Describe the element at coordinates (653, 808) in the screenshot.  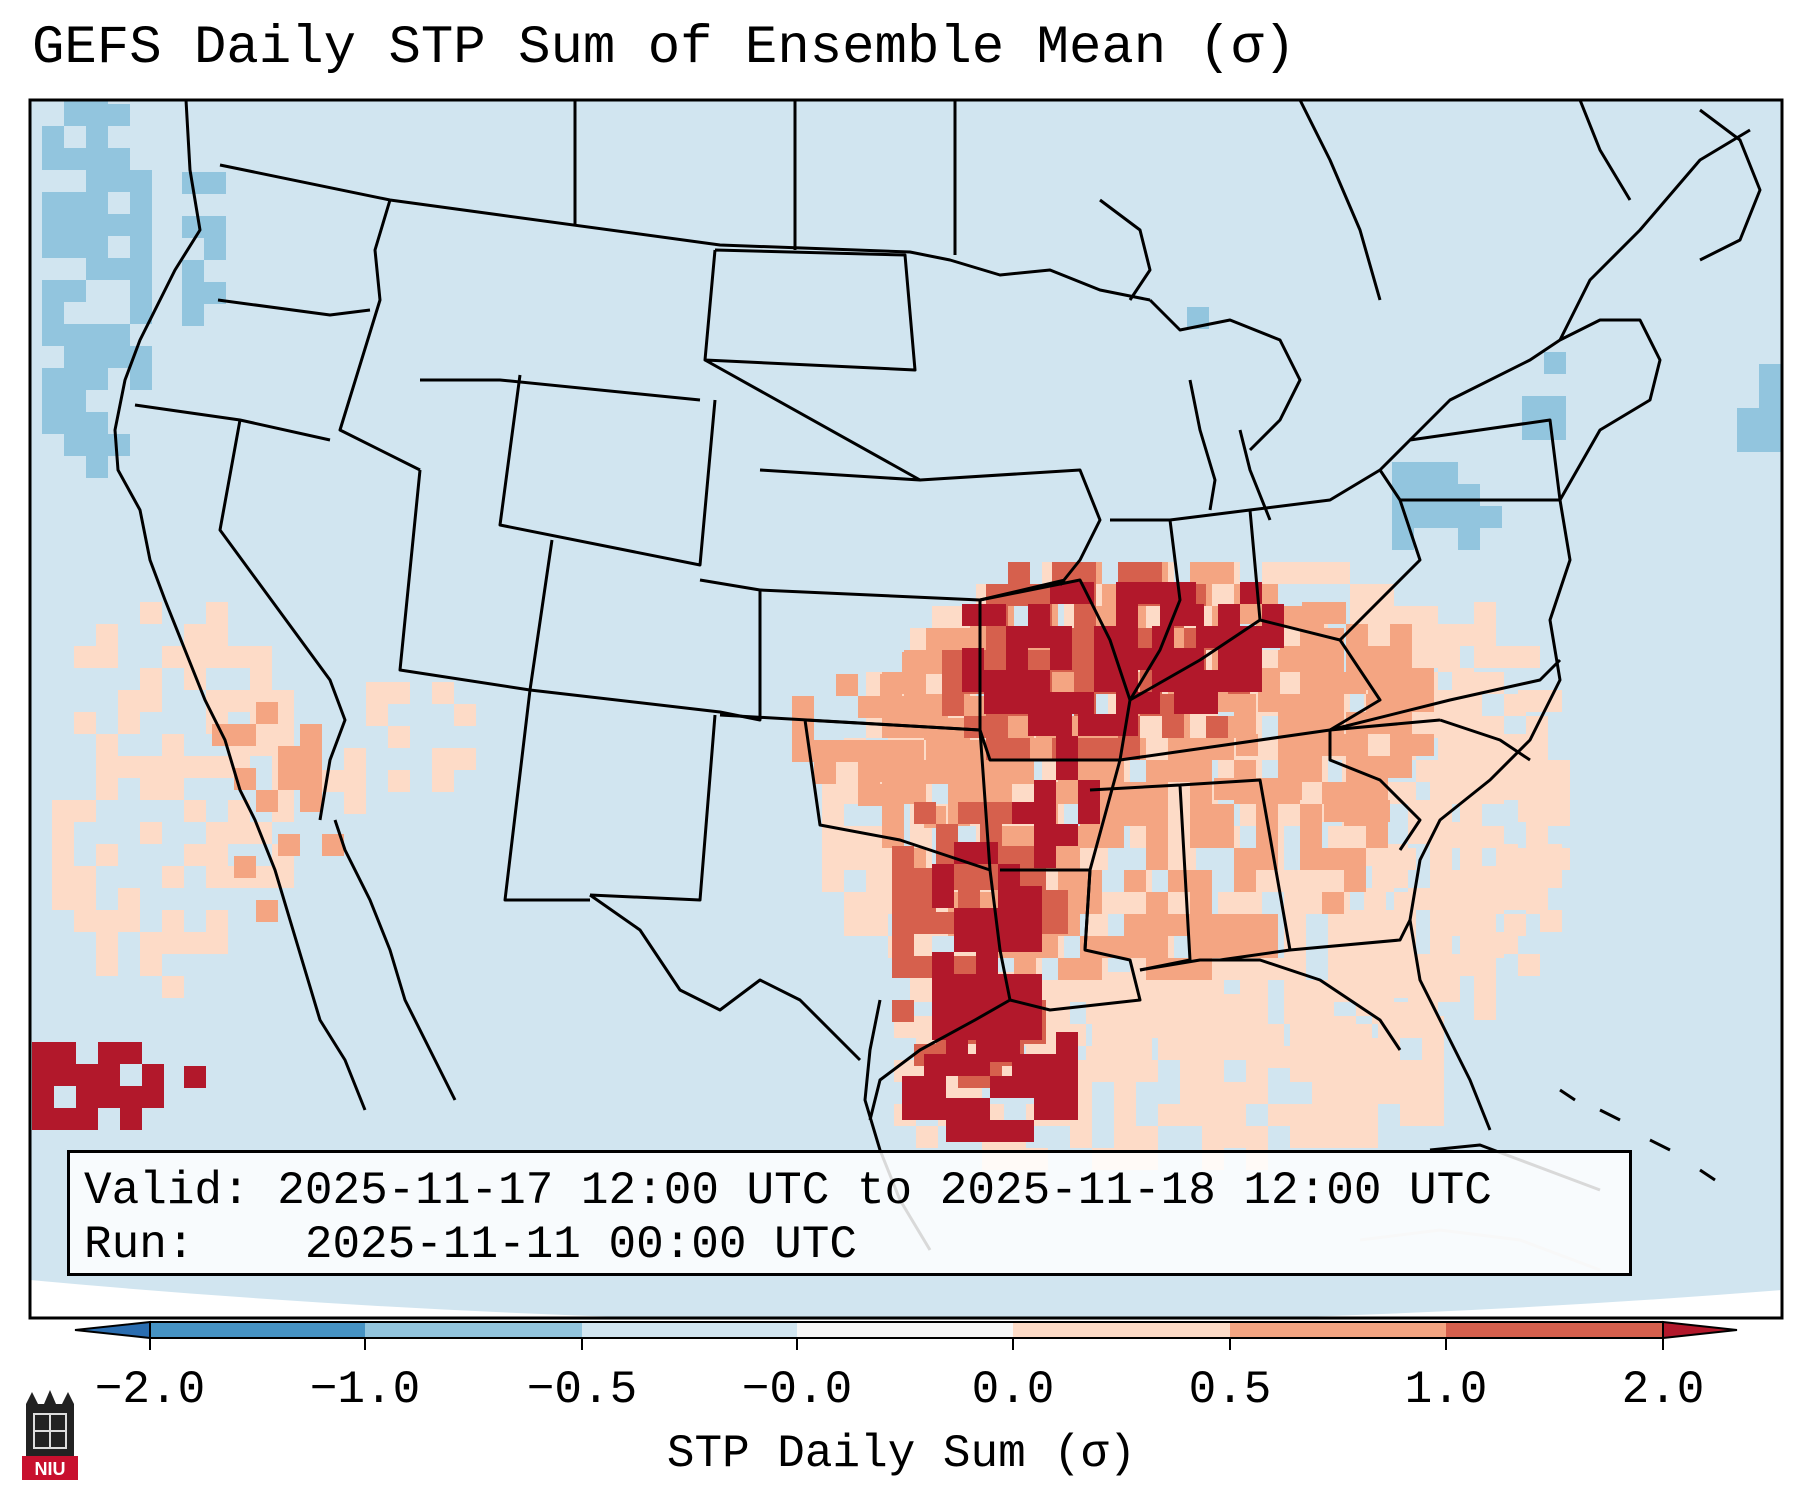
I see `nm-tx` at that location.